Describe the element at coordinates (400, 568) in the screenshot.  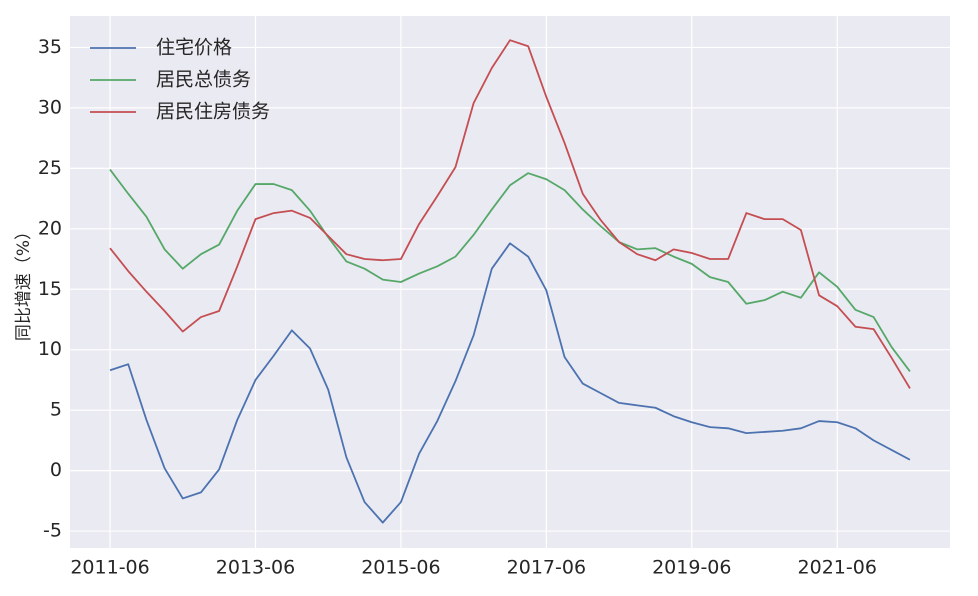
I see `x-tick-label: 2015-06` at that location.